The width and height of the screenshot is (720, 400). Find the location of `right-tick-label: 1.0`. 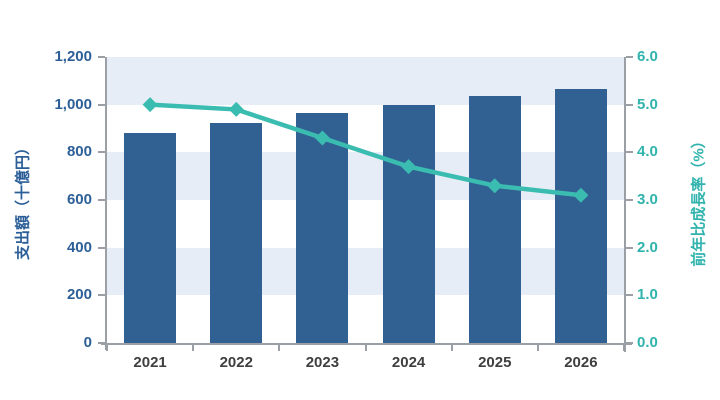

right-tick-label: 1.0 is located at coordinates (647, 295).